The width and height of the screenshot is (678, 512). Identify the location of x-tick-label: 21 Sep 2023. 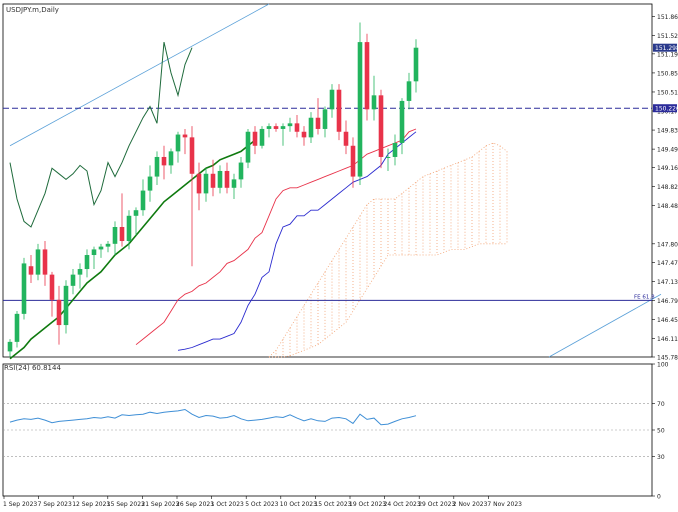
(160, 504).